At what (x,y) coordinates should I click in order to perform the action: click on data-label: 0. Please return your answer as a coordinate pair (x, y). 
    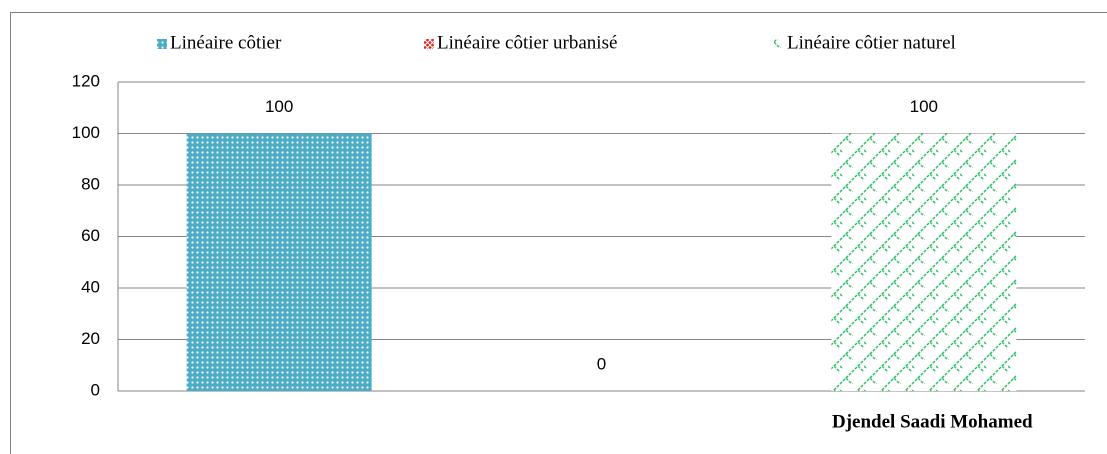
    Looking at the image, I should click on (601, 363).